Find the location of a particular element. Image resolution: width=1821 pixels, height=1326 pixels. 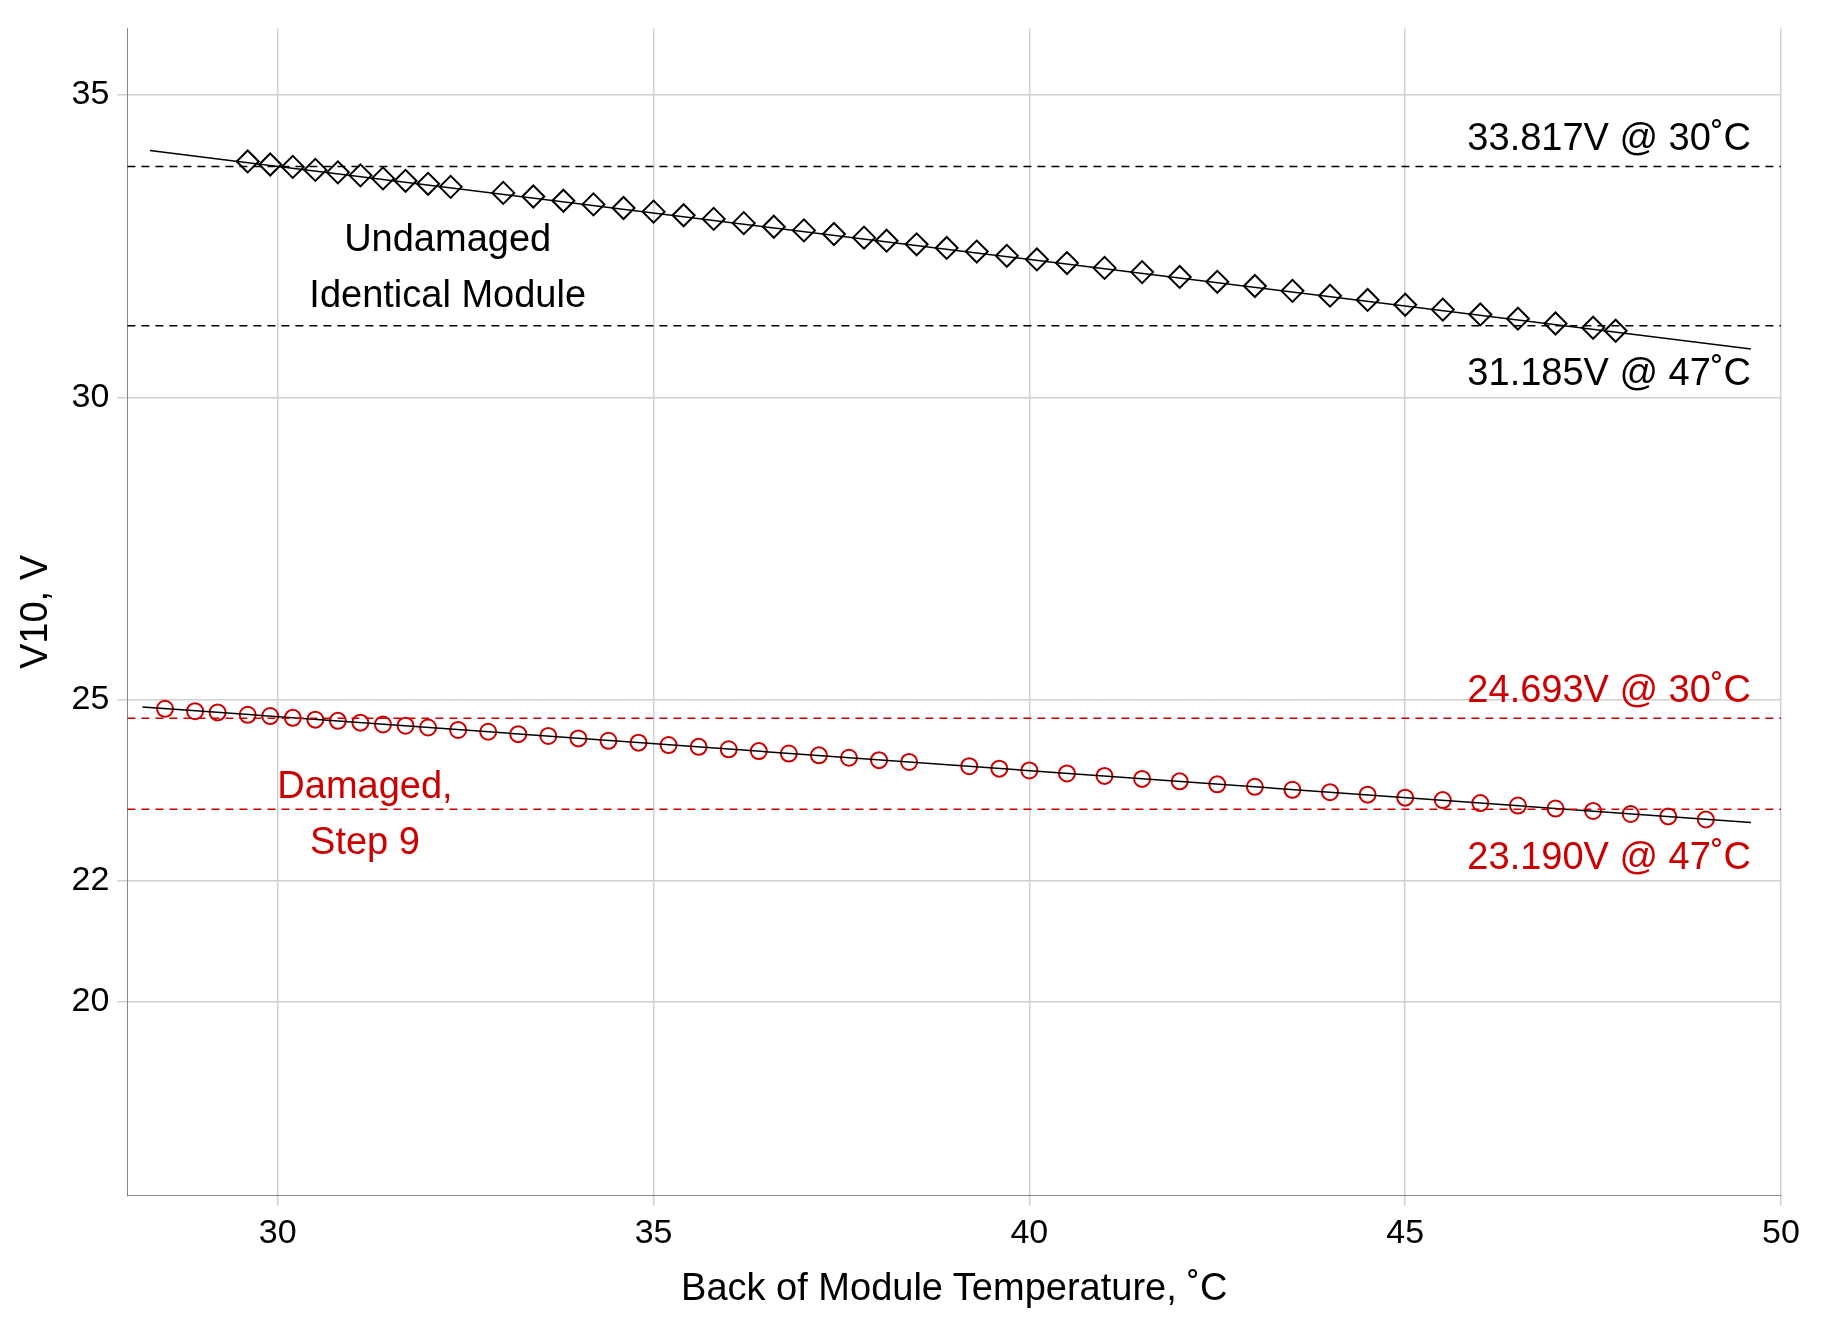

x-tick-label: 40 is located at coordinates (1029, 1231).